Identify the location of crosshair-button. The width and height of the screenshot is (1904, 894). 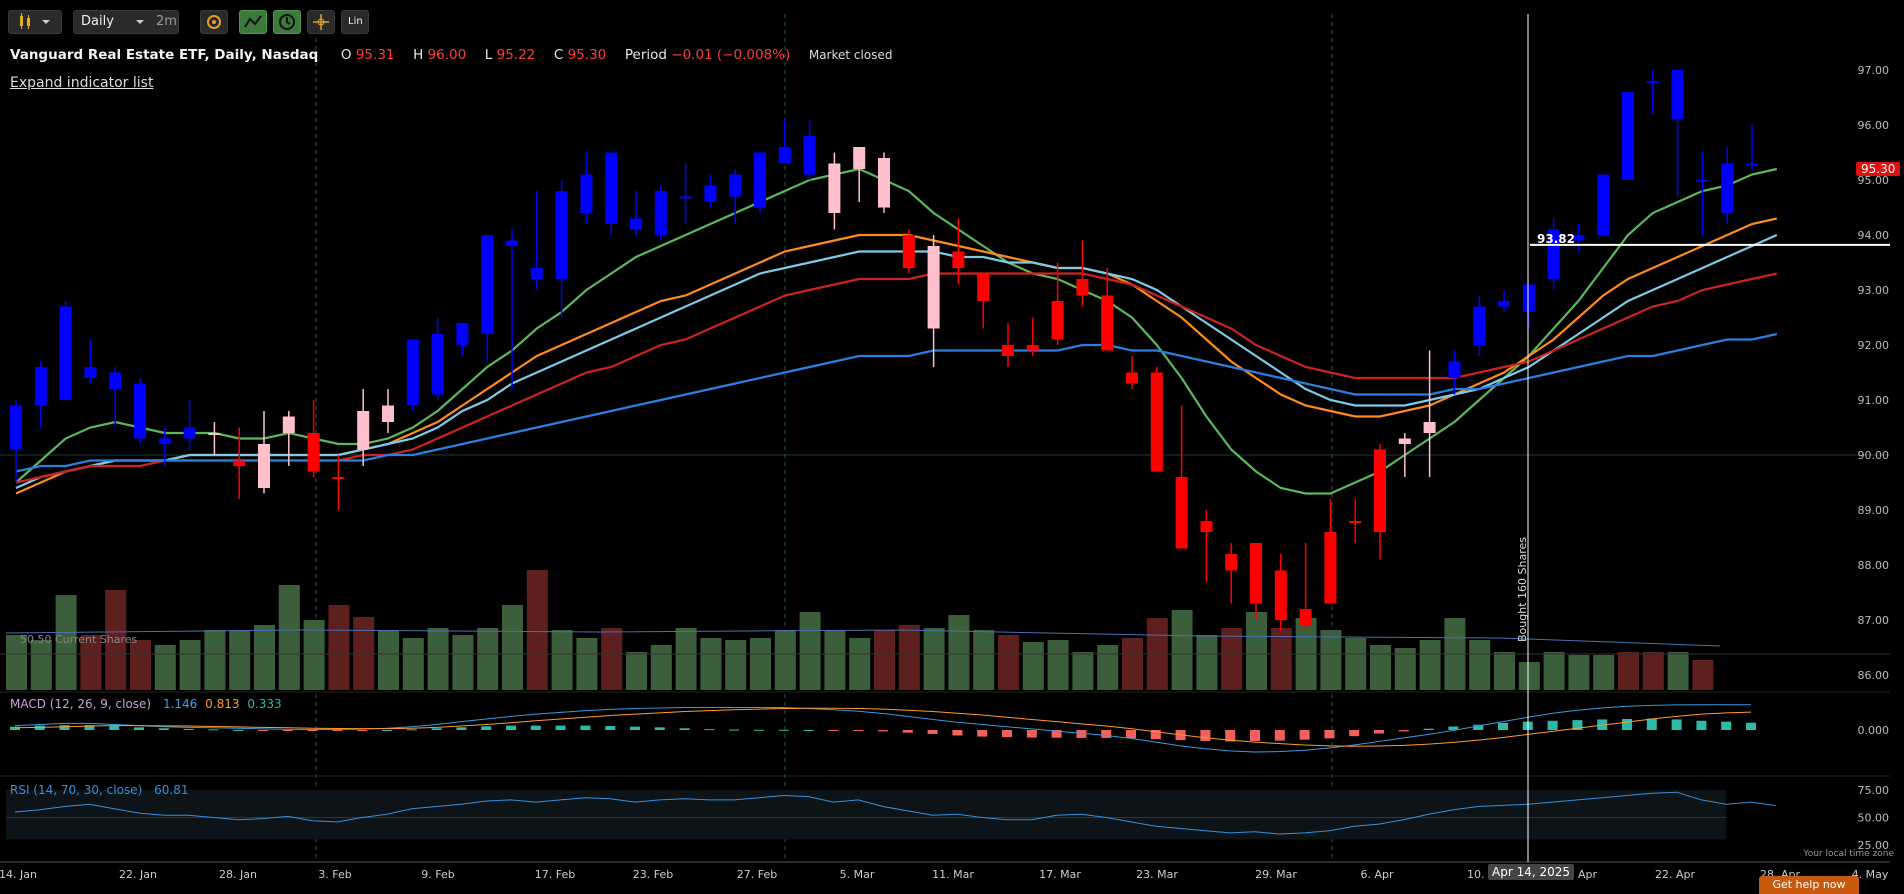
(321, 22).